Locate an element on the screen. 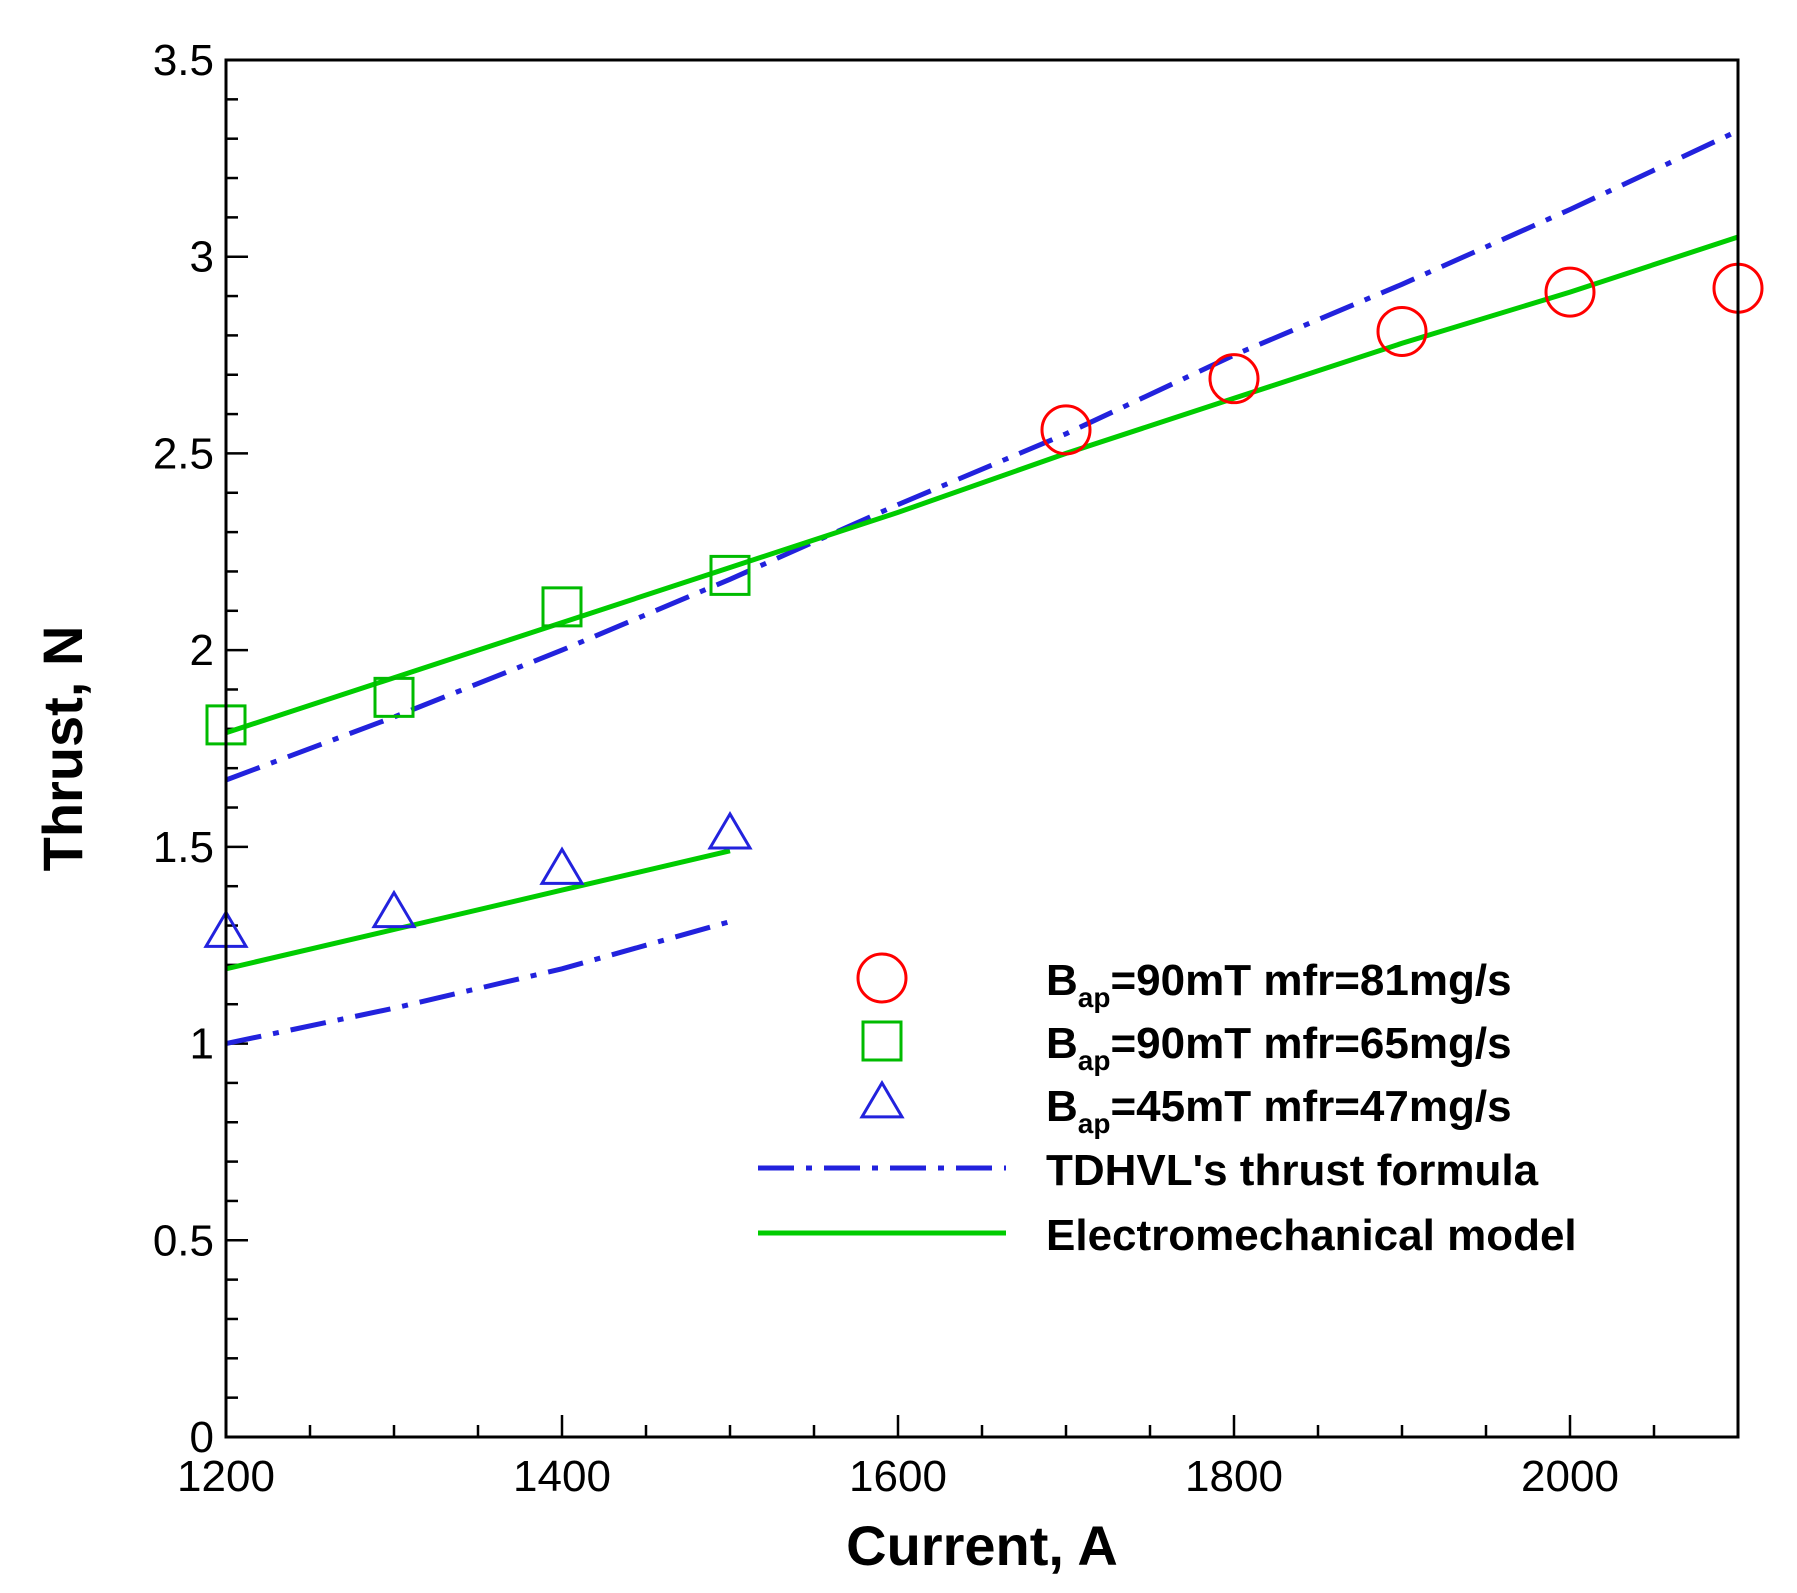  legend-label: Bap=90mT mfr=81mg/s is located at coordinates (1279, 984).